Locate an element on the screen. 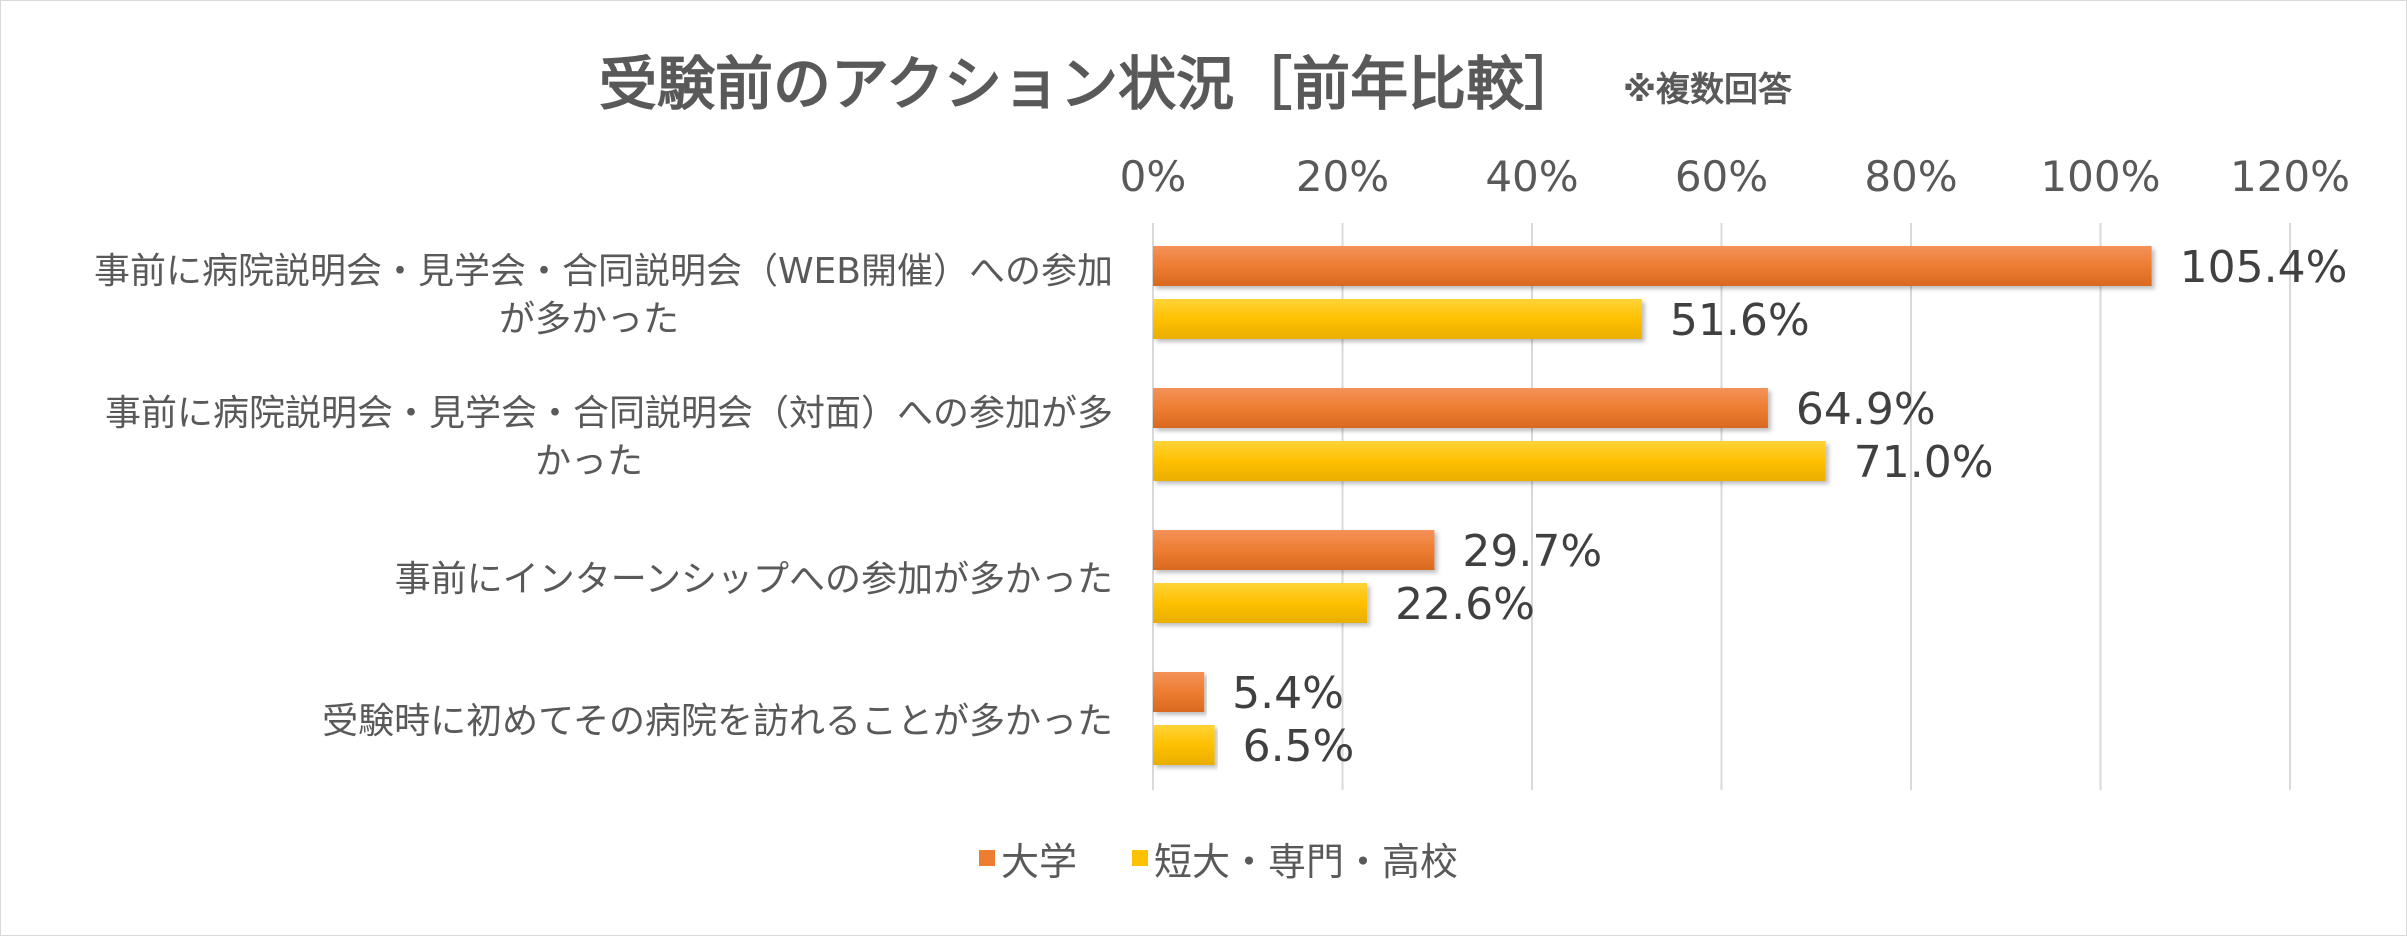  x-tick-label: 60% is located at coordinates (1721, 176).